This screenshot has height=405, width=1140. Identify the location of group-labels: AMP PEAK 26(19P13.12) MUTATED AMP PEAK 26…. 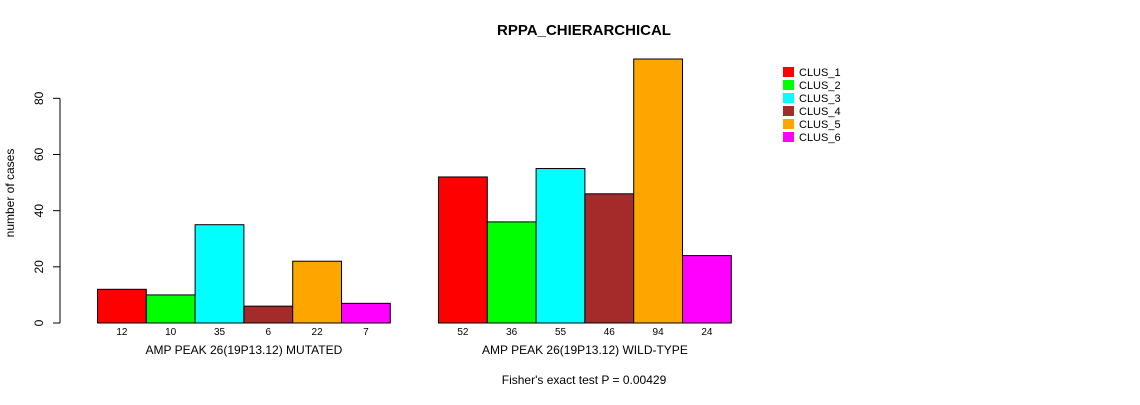
(417, 350).